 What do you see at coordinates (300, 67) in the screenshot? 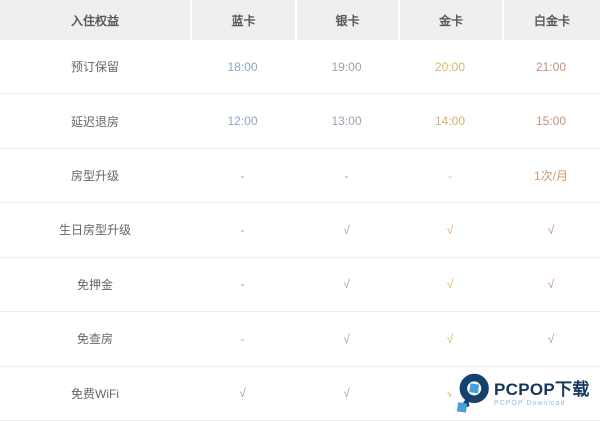
I see `table-row-reservation-hold: 预订保留 18:00 19:00 20:00 21:00` at bounding box center [300, 67].